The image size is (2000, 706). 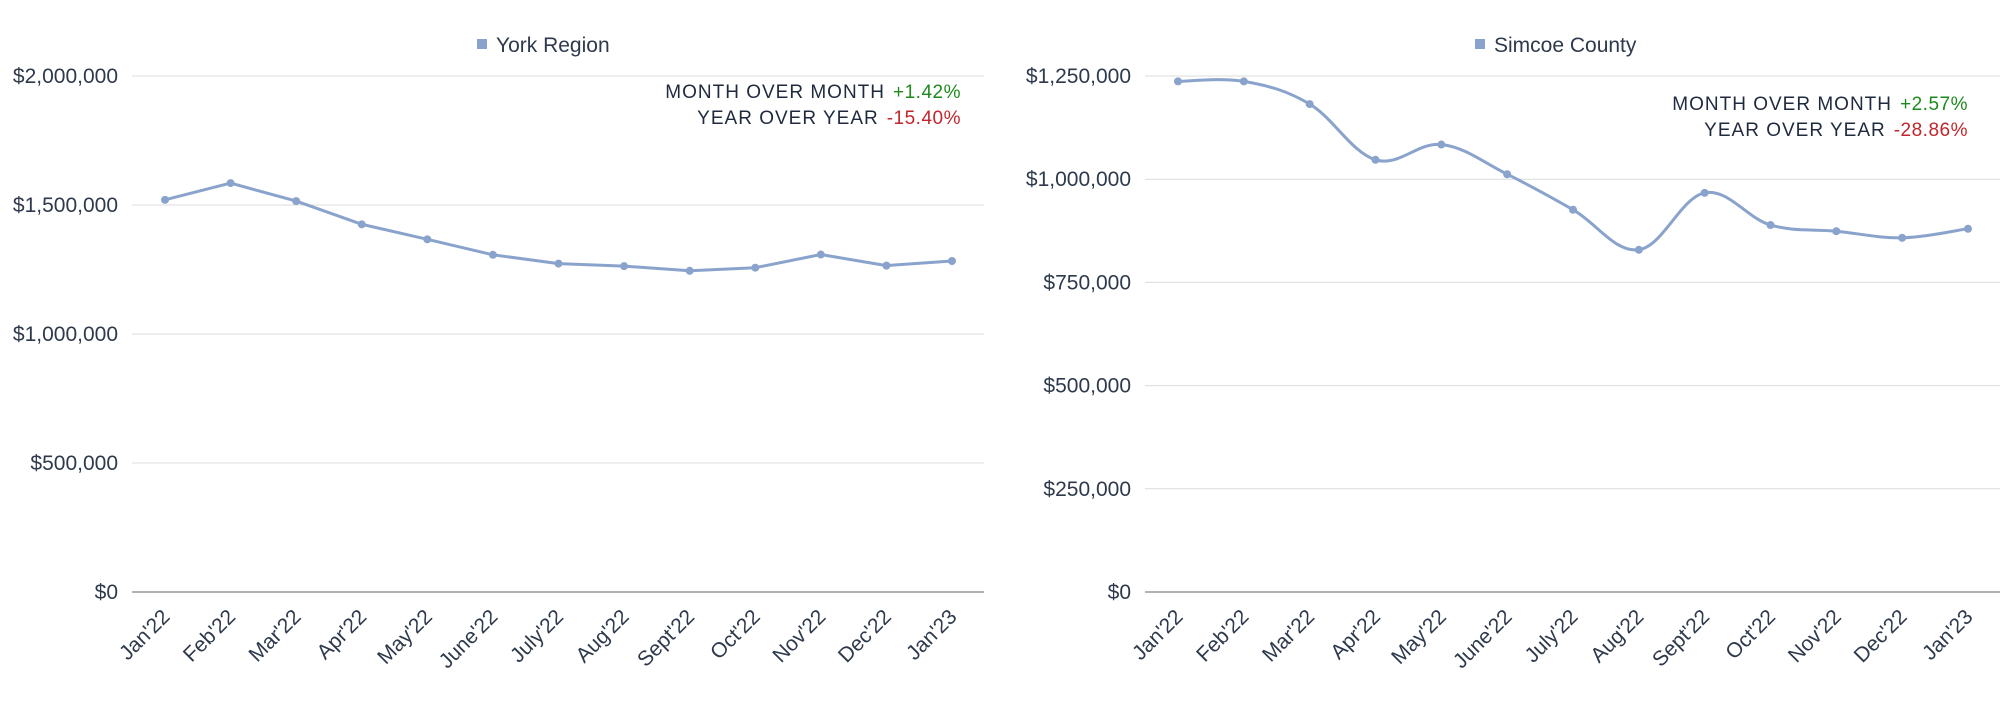 I want to click on york-x-tick-label: May'22, so click(x=405, y=637).